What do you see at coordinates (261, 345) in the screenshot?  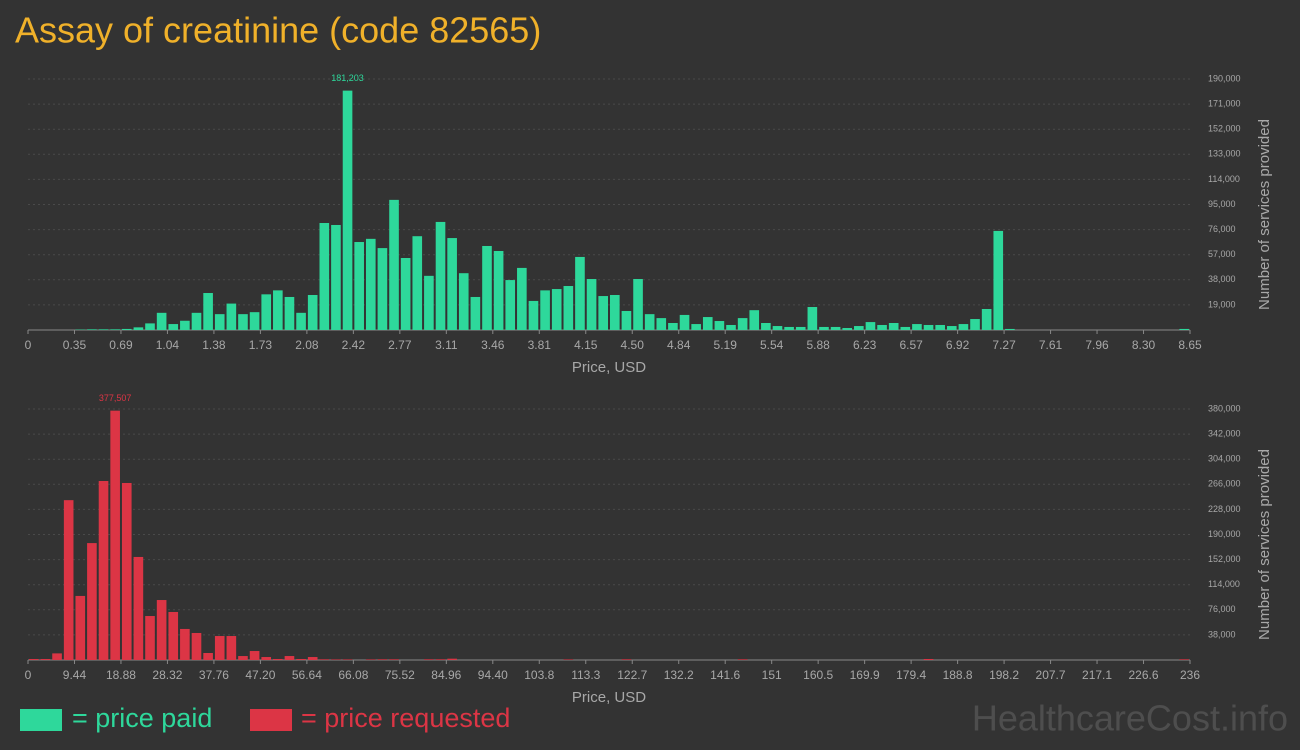 I see `x-tick-label: 1.73` at bounding box center [261, 345].